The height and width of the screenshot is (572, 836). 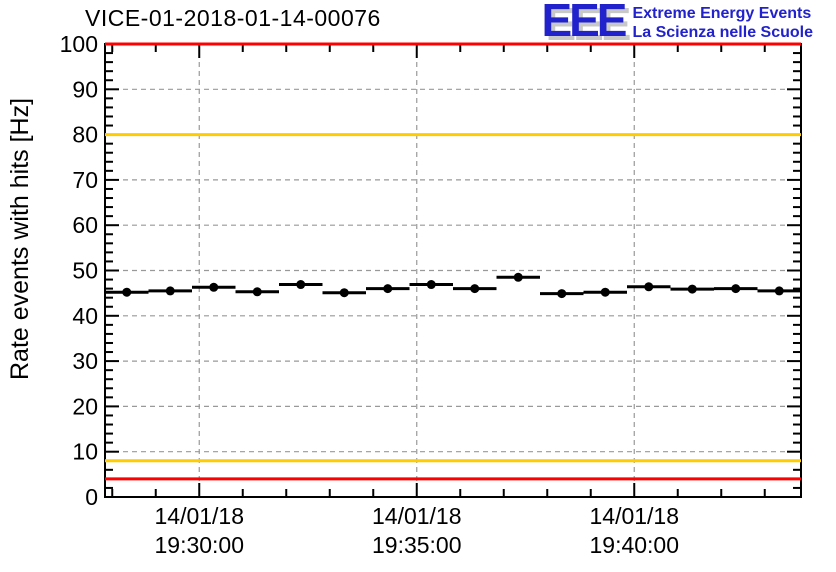 What do you see at coordinates (233, 18) in the screenshot?
I see `chart-title: VICE-01-2018-01-14-00076` at bounding box center [233, 18].